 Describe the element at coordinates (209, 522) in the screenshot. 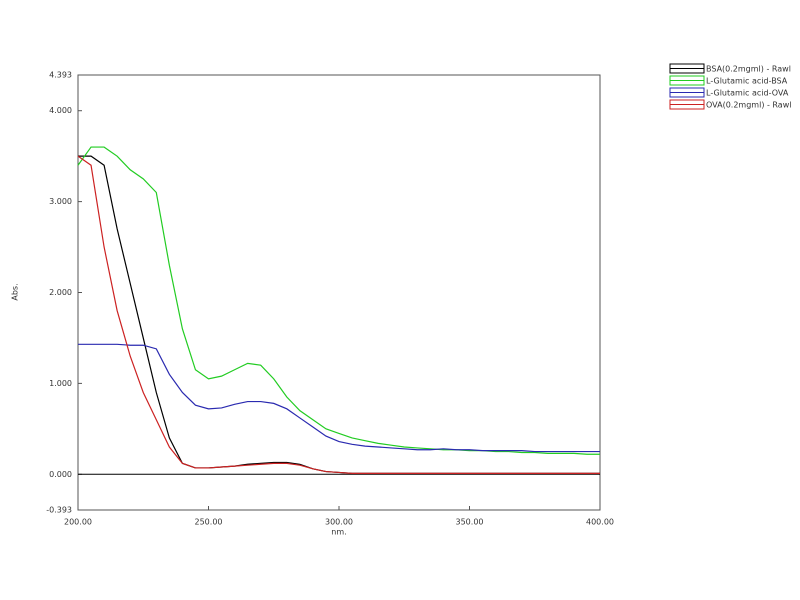

I see `x-tick-label: 250.00` at that location.